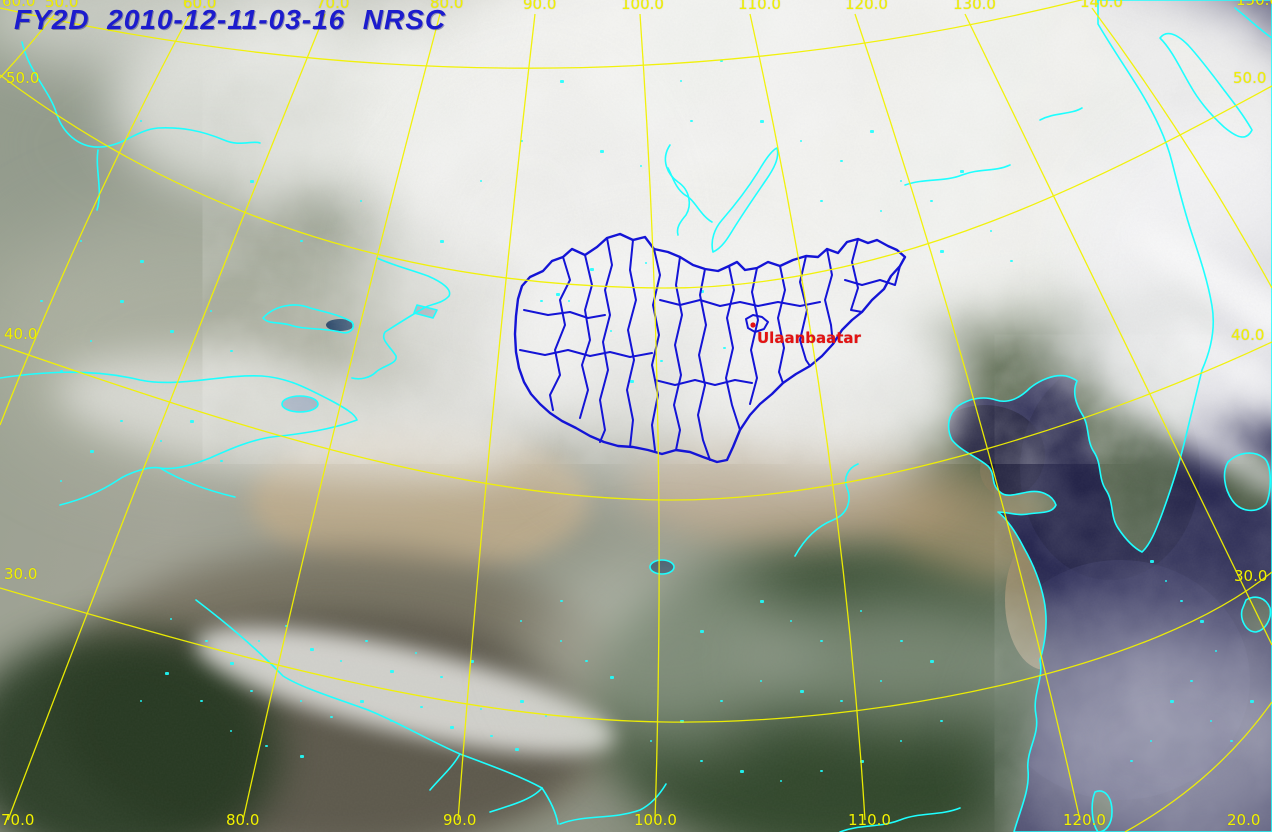  Describe the element at coordinates (1244, 820) in the screenshot. I see `graticule-label-bottom: 20.0` at that location.